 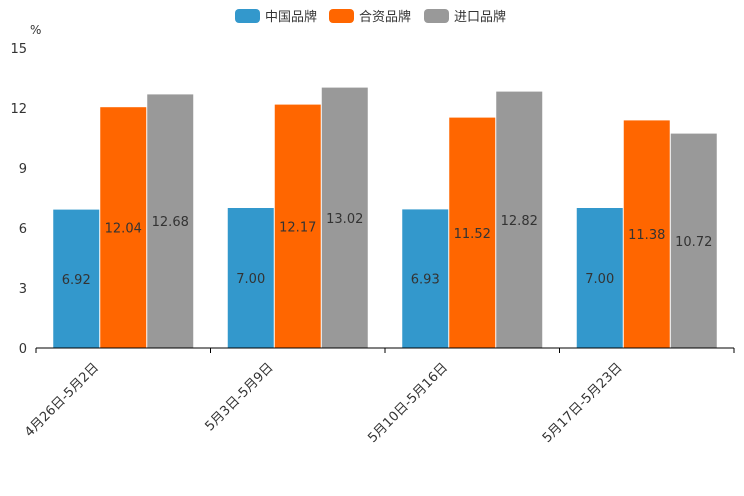 What do you see at coordinates (480, 17) in the screenshot?
I see `legend-label-2: 进口品牌` at bounding box center [480, 17].